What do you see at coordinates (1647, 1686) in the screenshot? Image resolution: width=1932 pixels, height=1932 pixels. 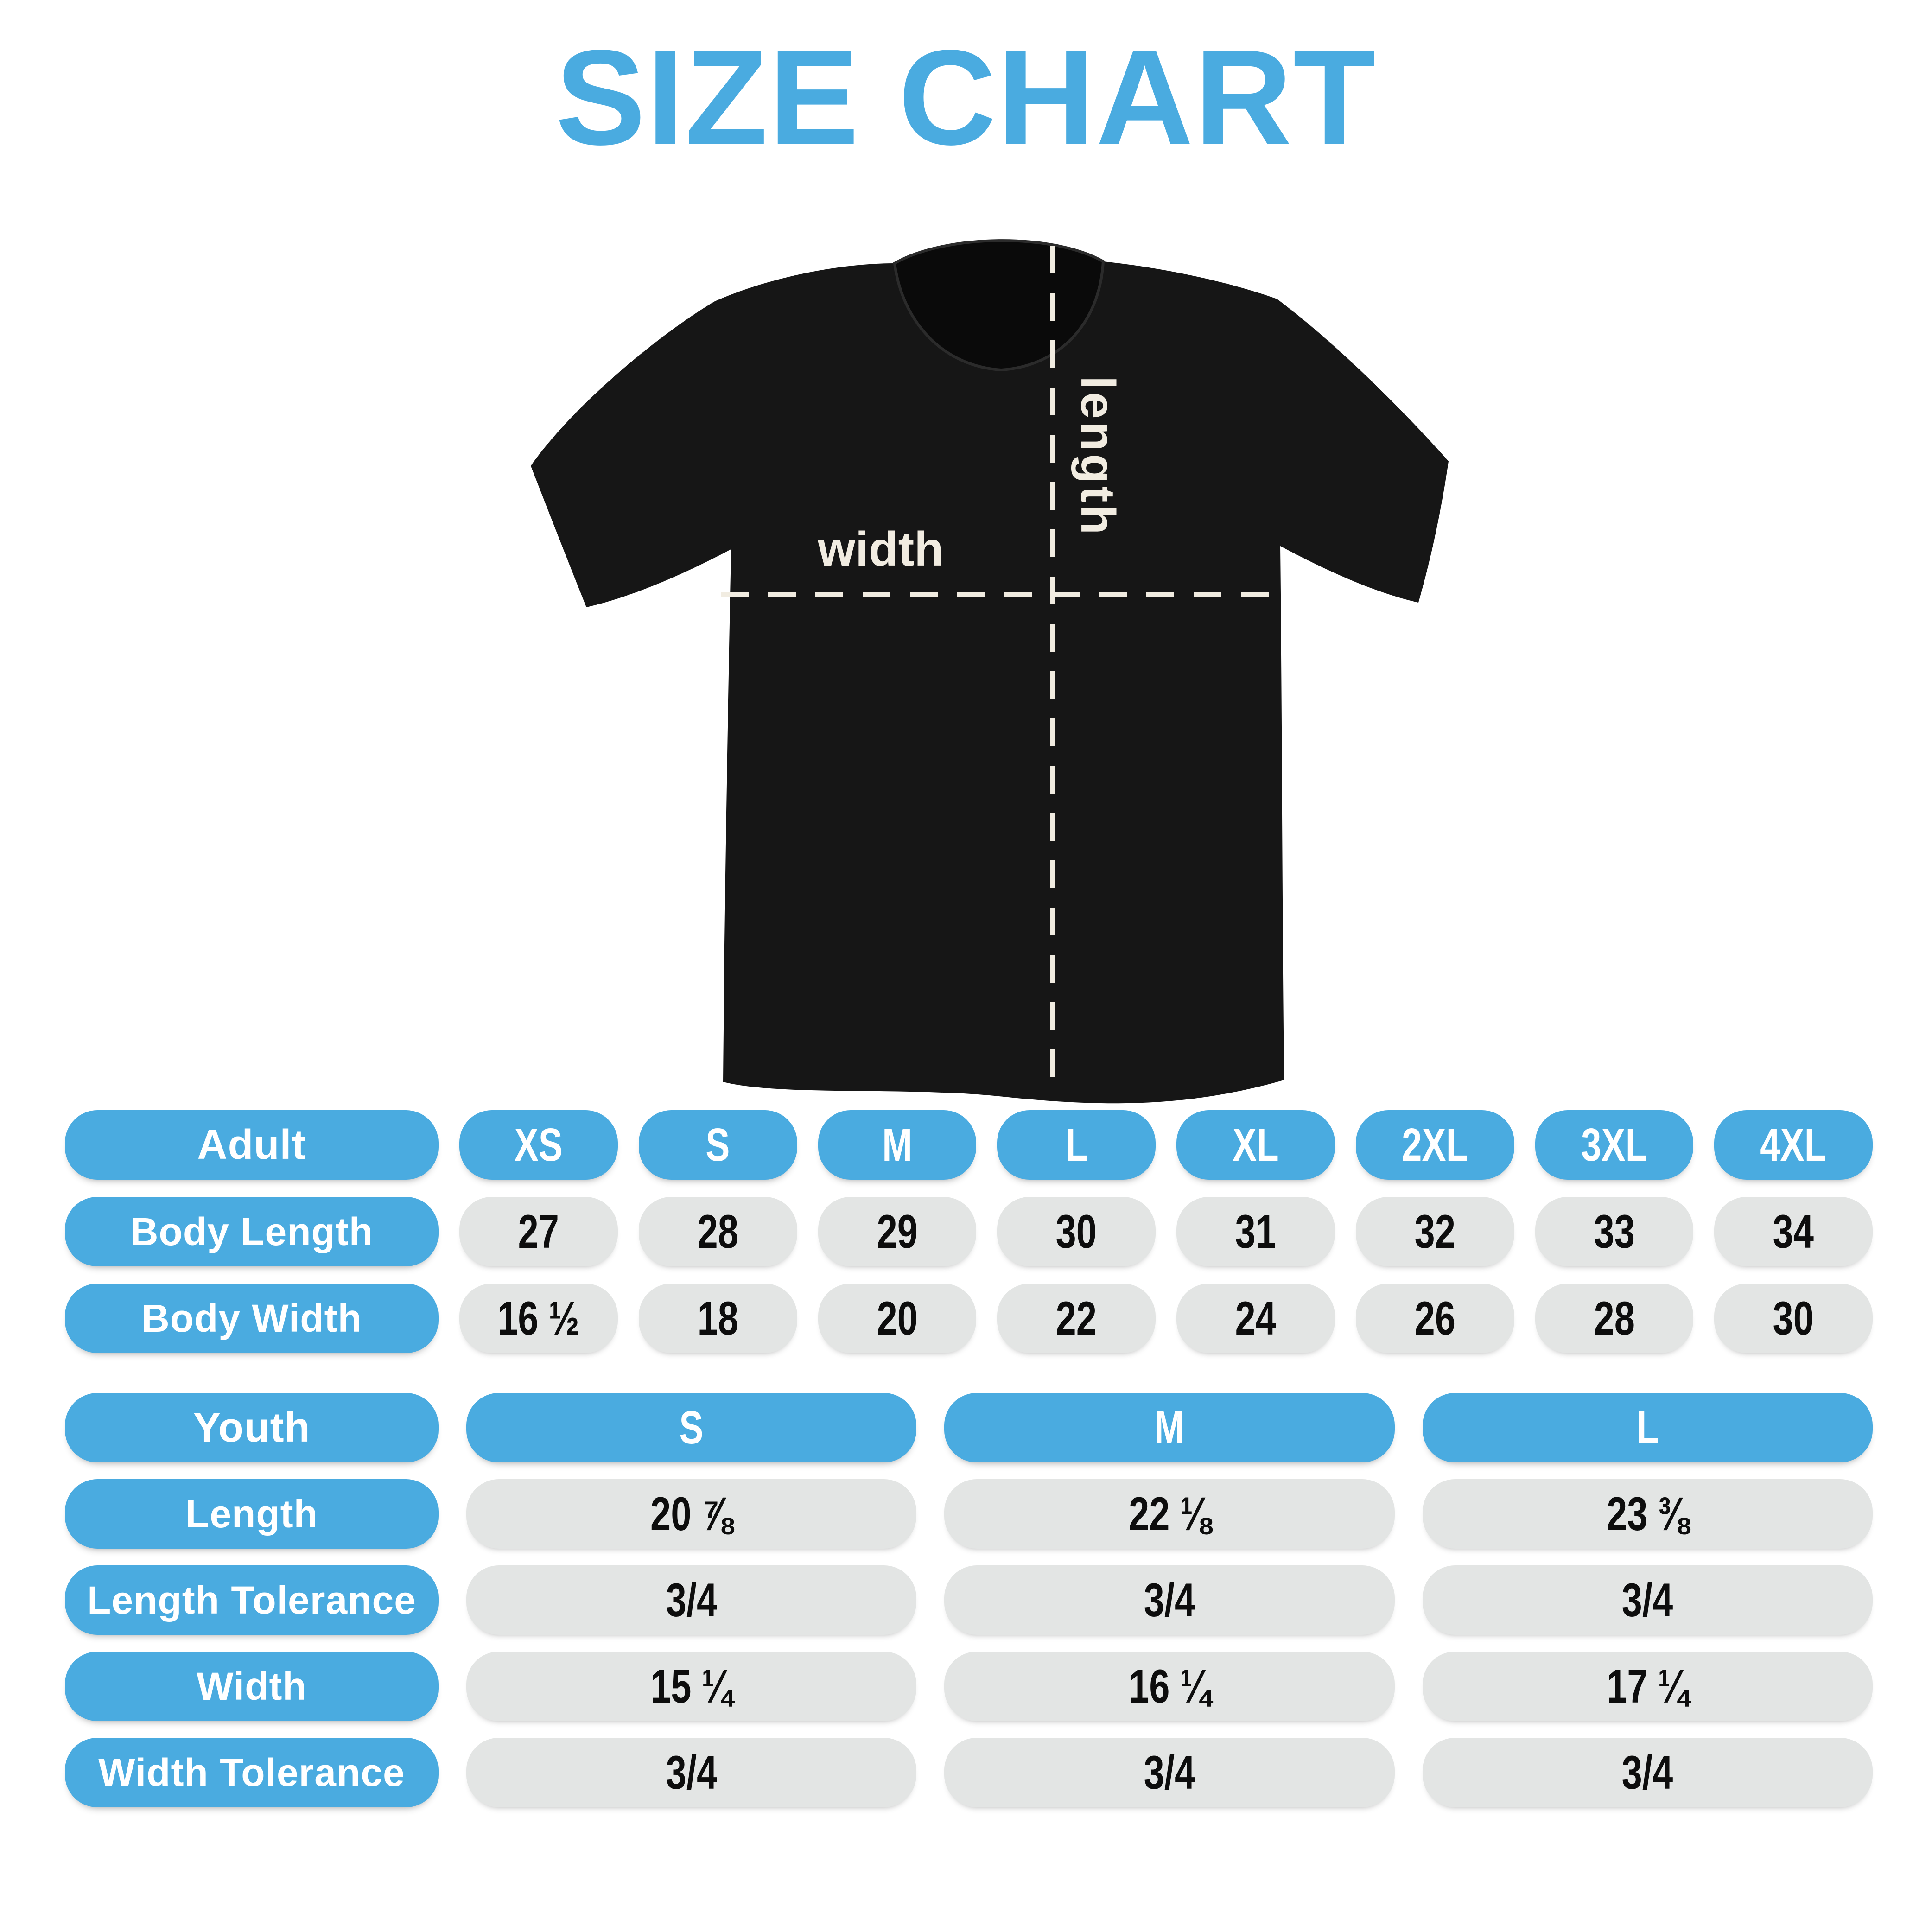 I see `youth-width-value: 17 ¼` at bounding box center [1647, 1686].